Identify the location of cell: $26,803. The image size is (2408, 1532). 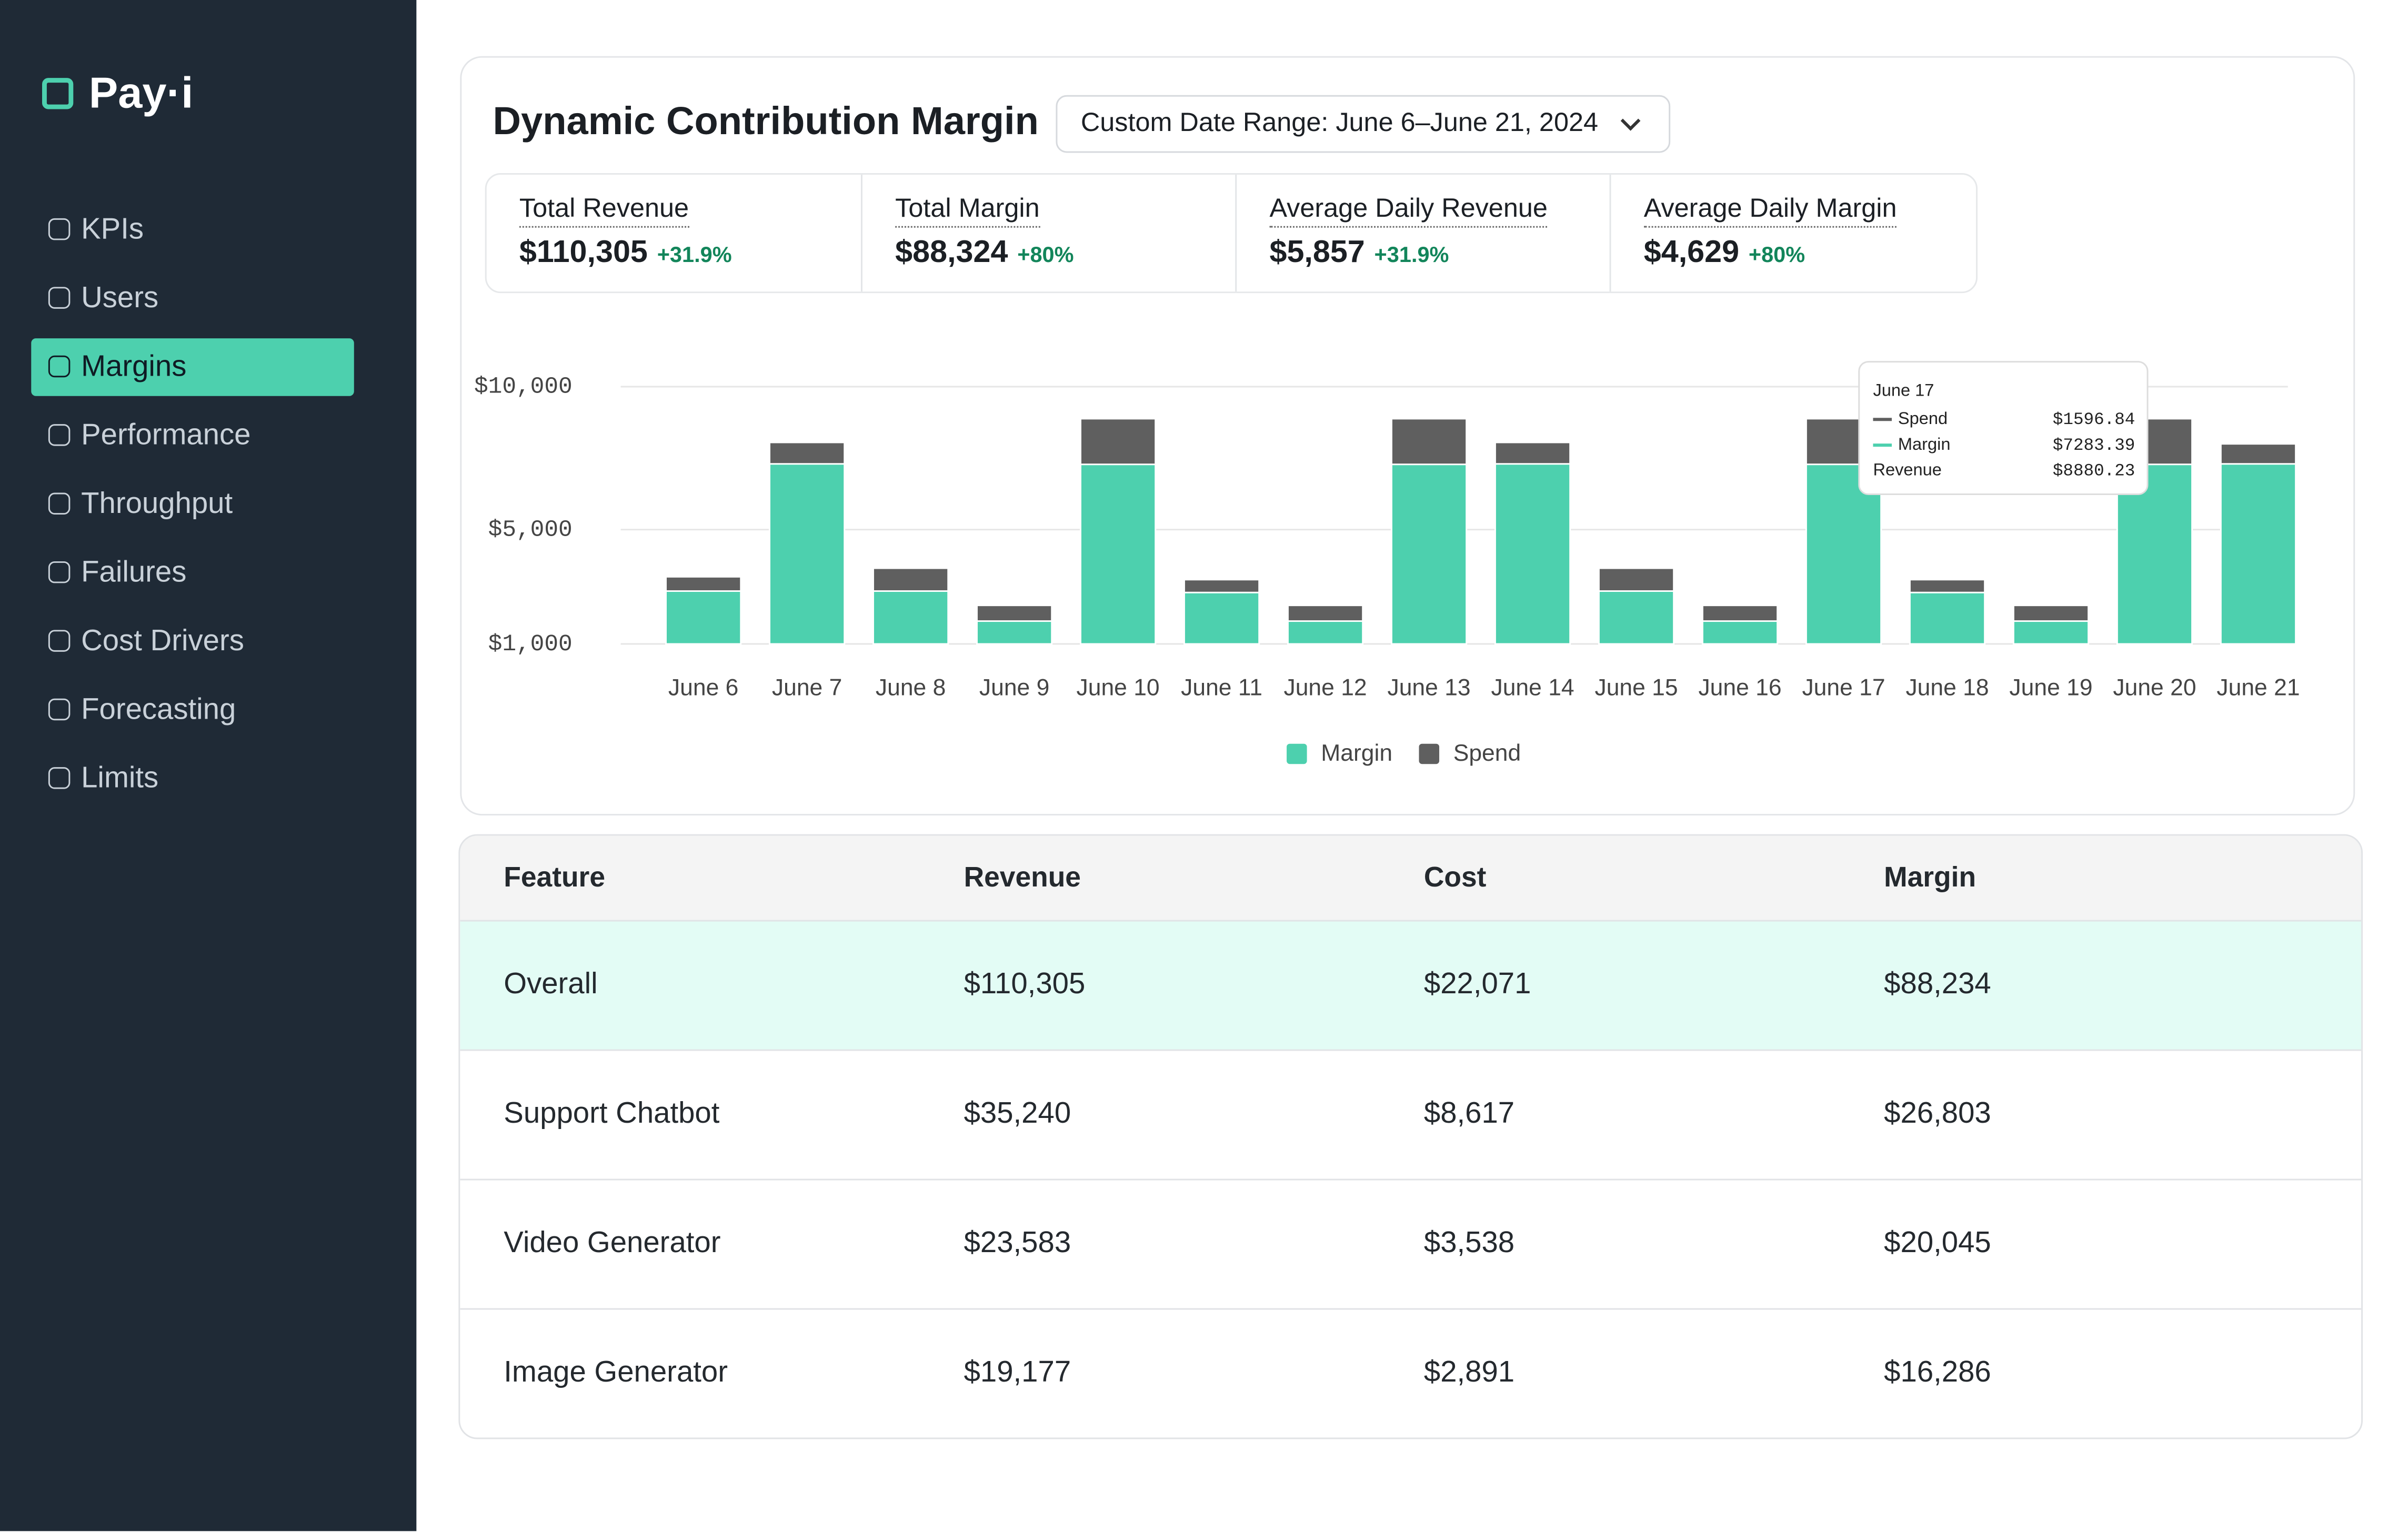
(1938, 1114).